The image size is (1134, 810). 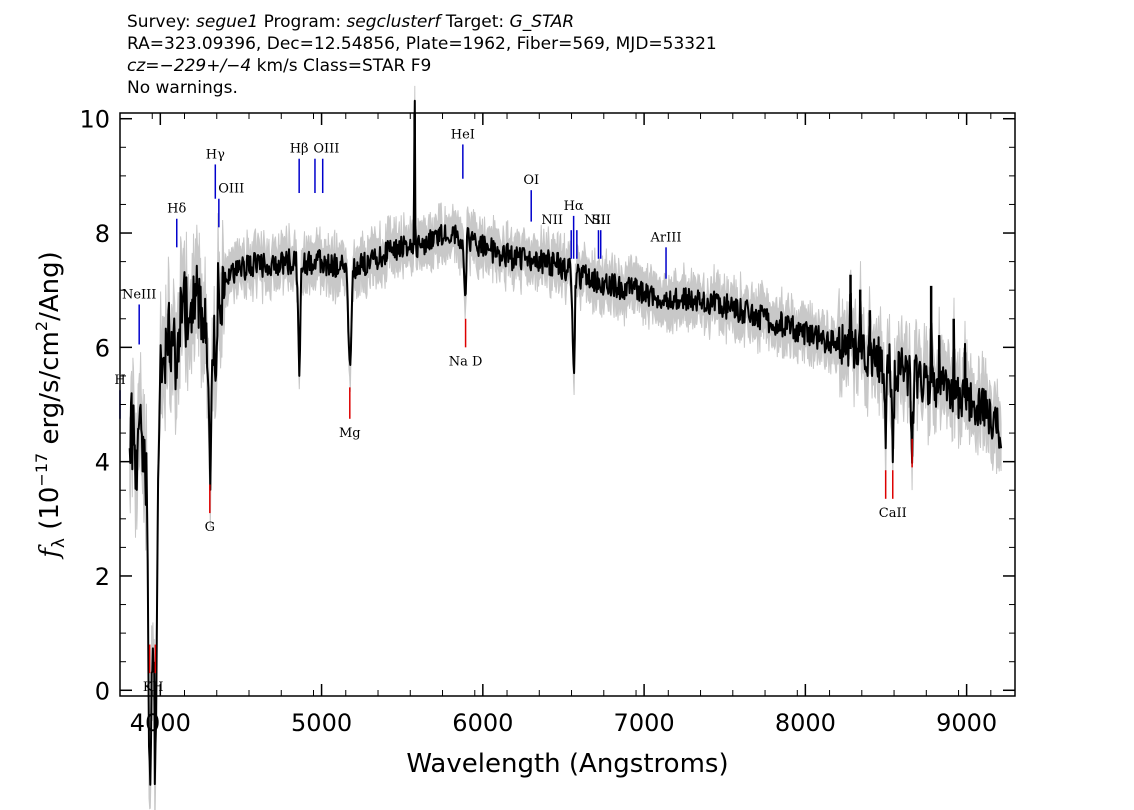 I want to click on y-axis-label-units: erg/s/cm, so click(x=50, y=392).